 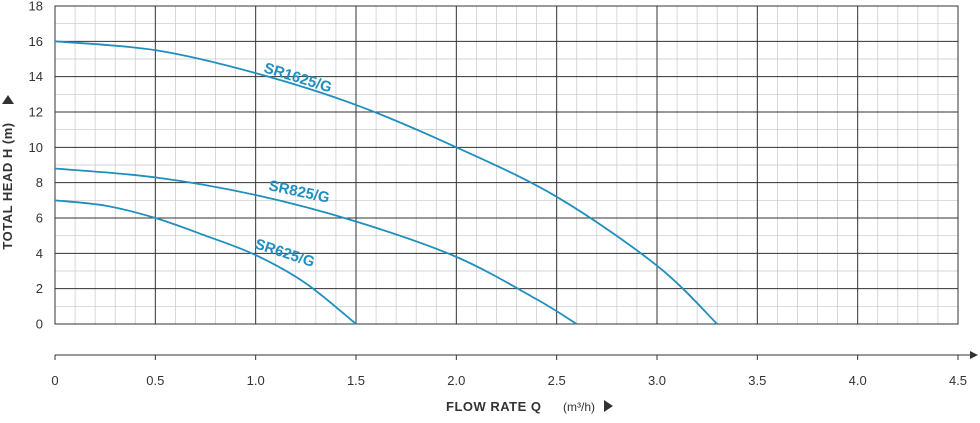 I want to click on x-axis-title: FLOW RATE Q, so click(x=494, y=406).